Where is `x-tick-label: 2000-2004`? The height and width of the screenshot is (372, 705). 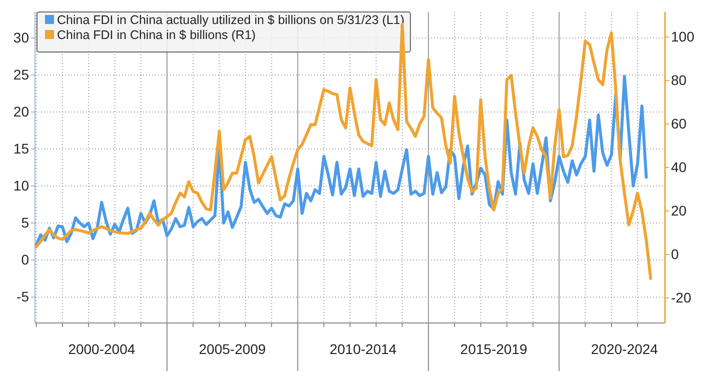
x-tick-label: 2000-2004 is located at coordinates (102, 349).